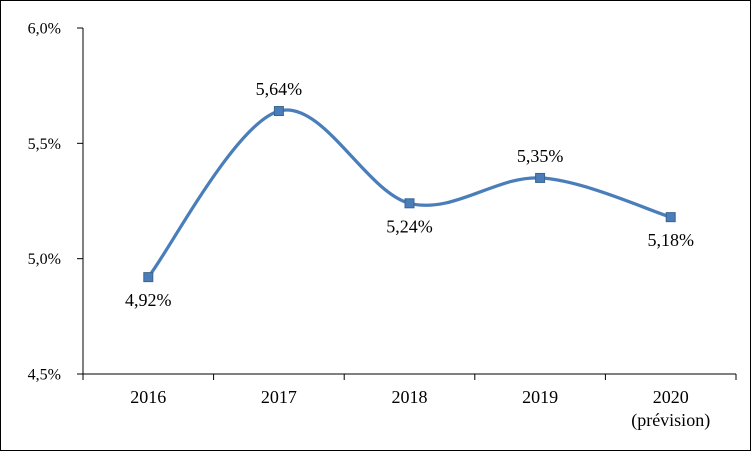 Image resolution: width=751 pixels, height=451 pixels. I want to click on x-tick-label: 2020, so click(671, 397).